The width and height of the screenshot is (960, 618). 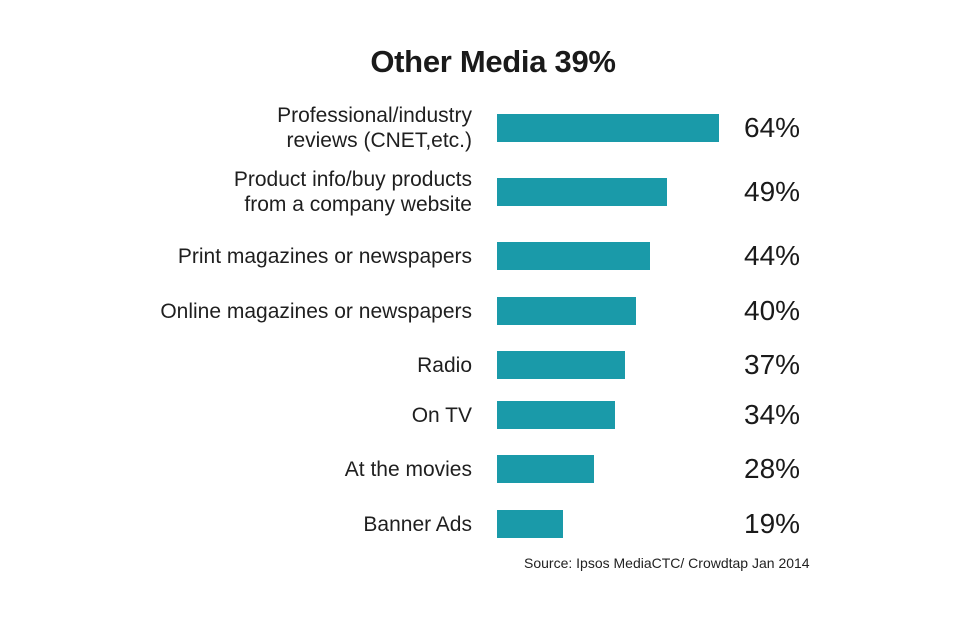 What do you see at coordinates (493, 61) in the screenshot?
I see `chart-title: Other Media 39%` at bounding box center [493, 61].